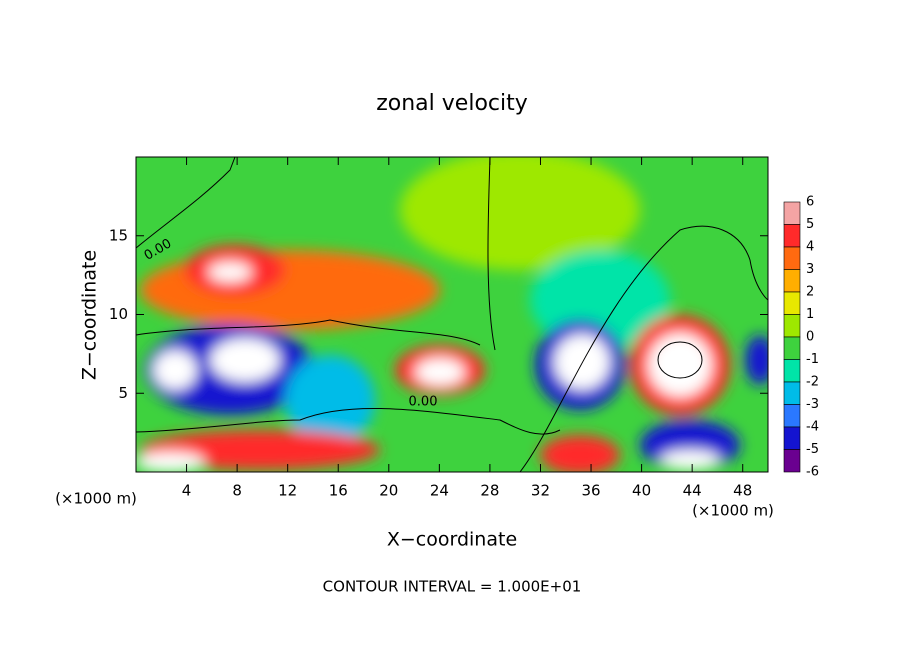 The width and height of the screenshot is (904, 654). What do you see at coordinates (810, 202) in the screenshot?
I see `colorbar-label: 6` at bounding box center [810, 202].